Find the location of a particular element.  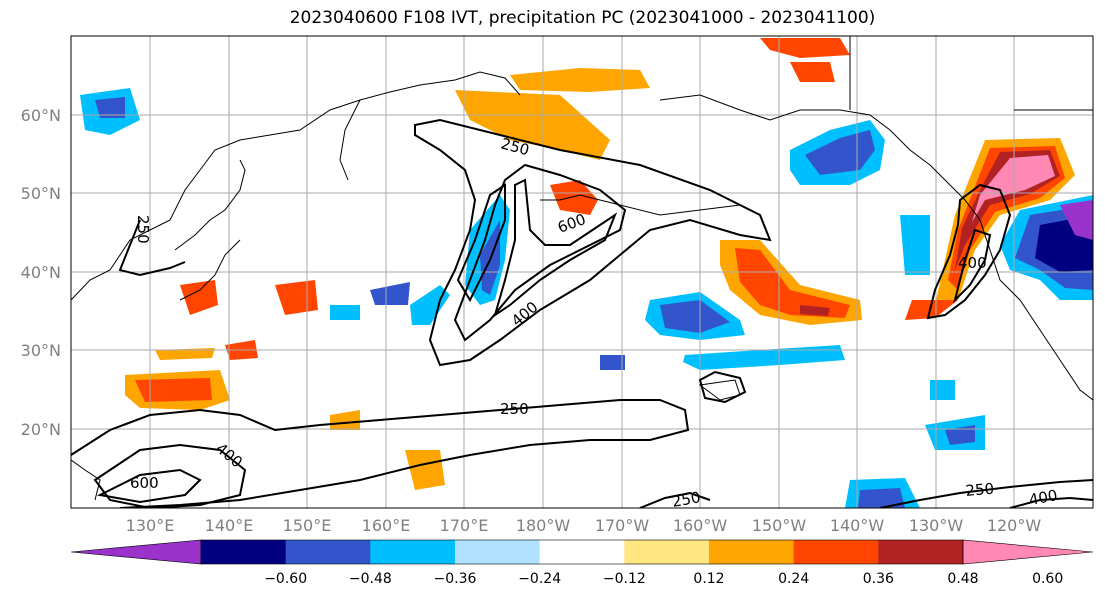

lon-label: 150°E is located at coordinates (307, 525).